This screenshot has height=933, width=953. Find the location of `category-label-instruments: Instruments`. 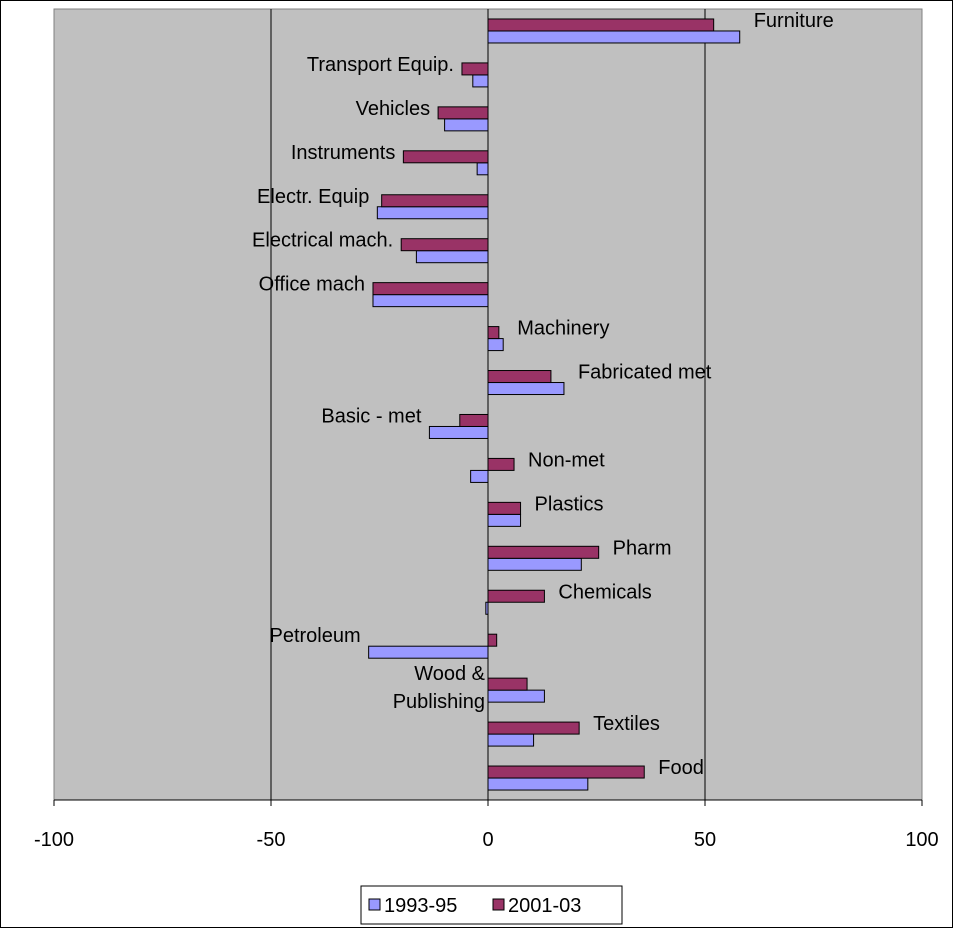

category-label-instruments: Instruments is located at coordinates (343, 153).